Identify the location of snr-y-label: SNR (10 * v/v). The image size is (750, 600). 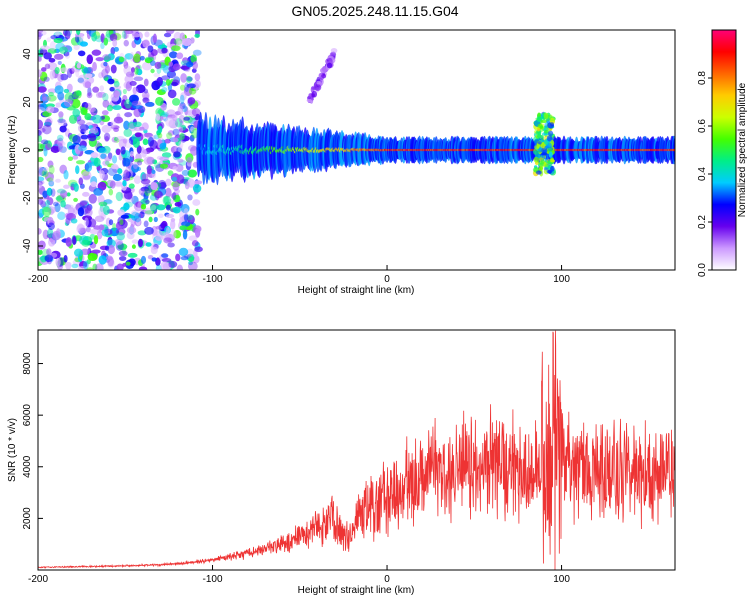
(12, 450).